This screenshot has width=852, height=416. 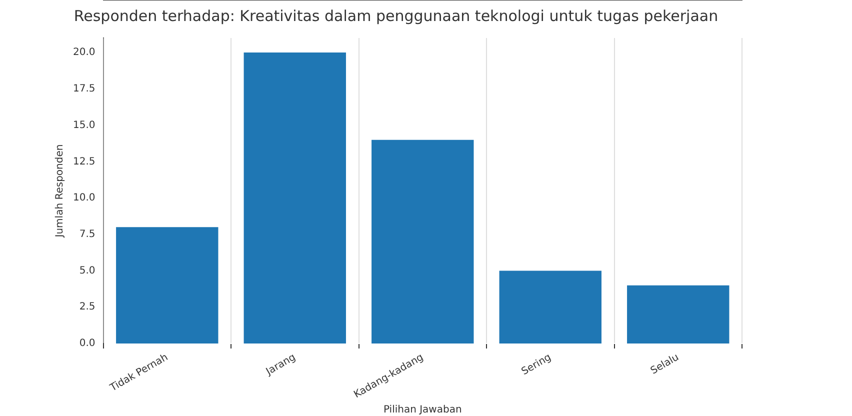 I want to click on chart-title: Responden terhadap: Kreativitas dalam penggunaan teknologi untuk tugas pekerjaan, so click(x=396, y=15).